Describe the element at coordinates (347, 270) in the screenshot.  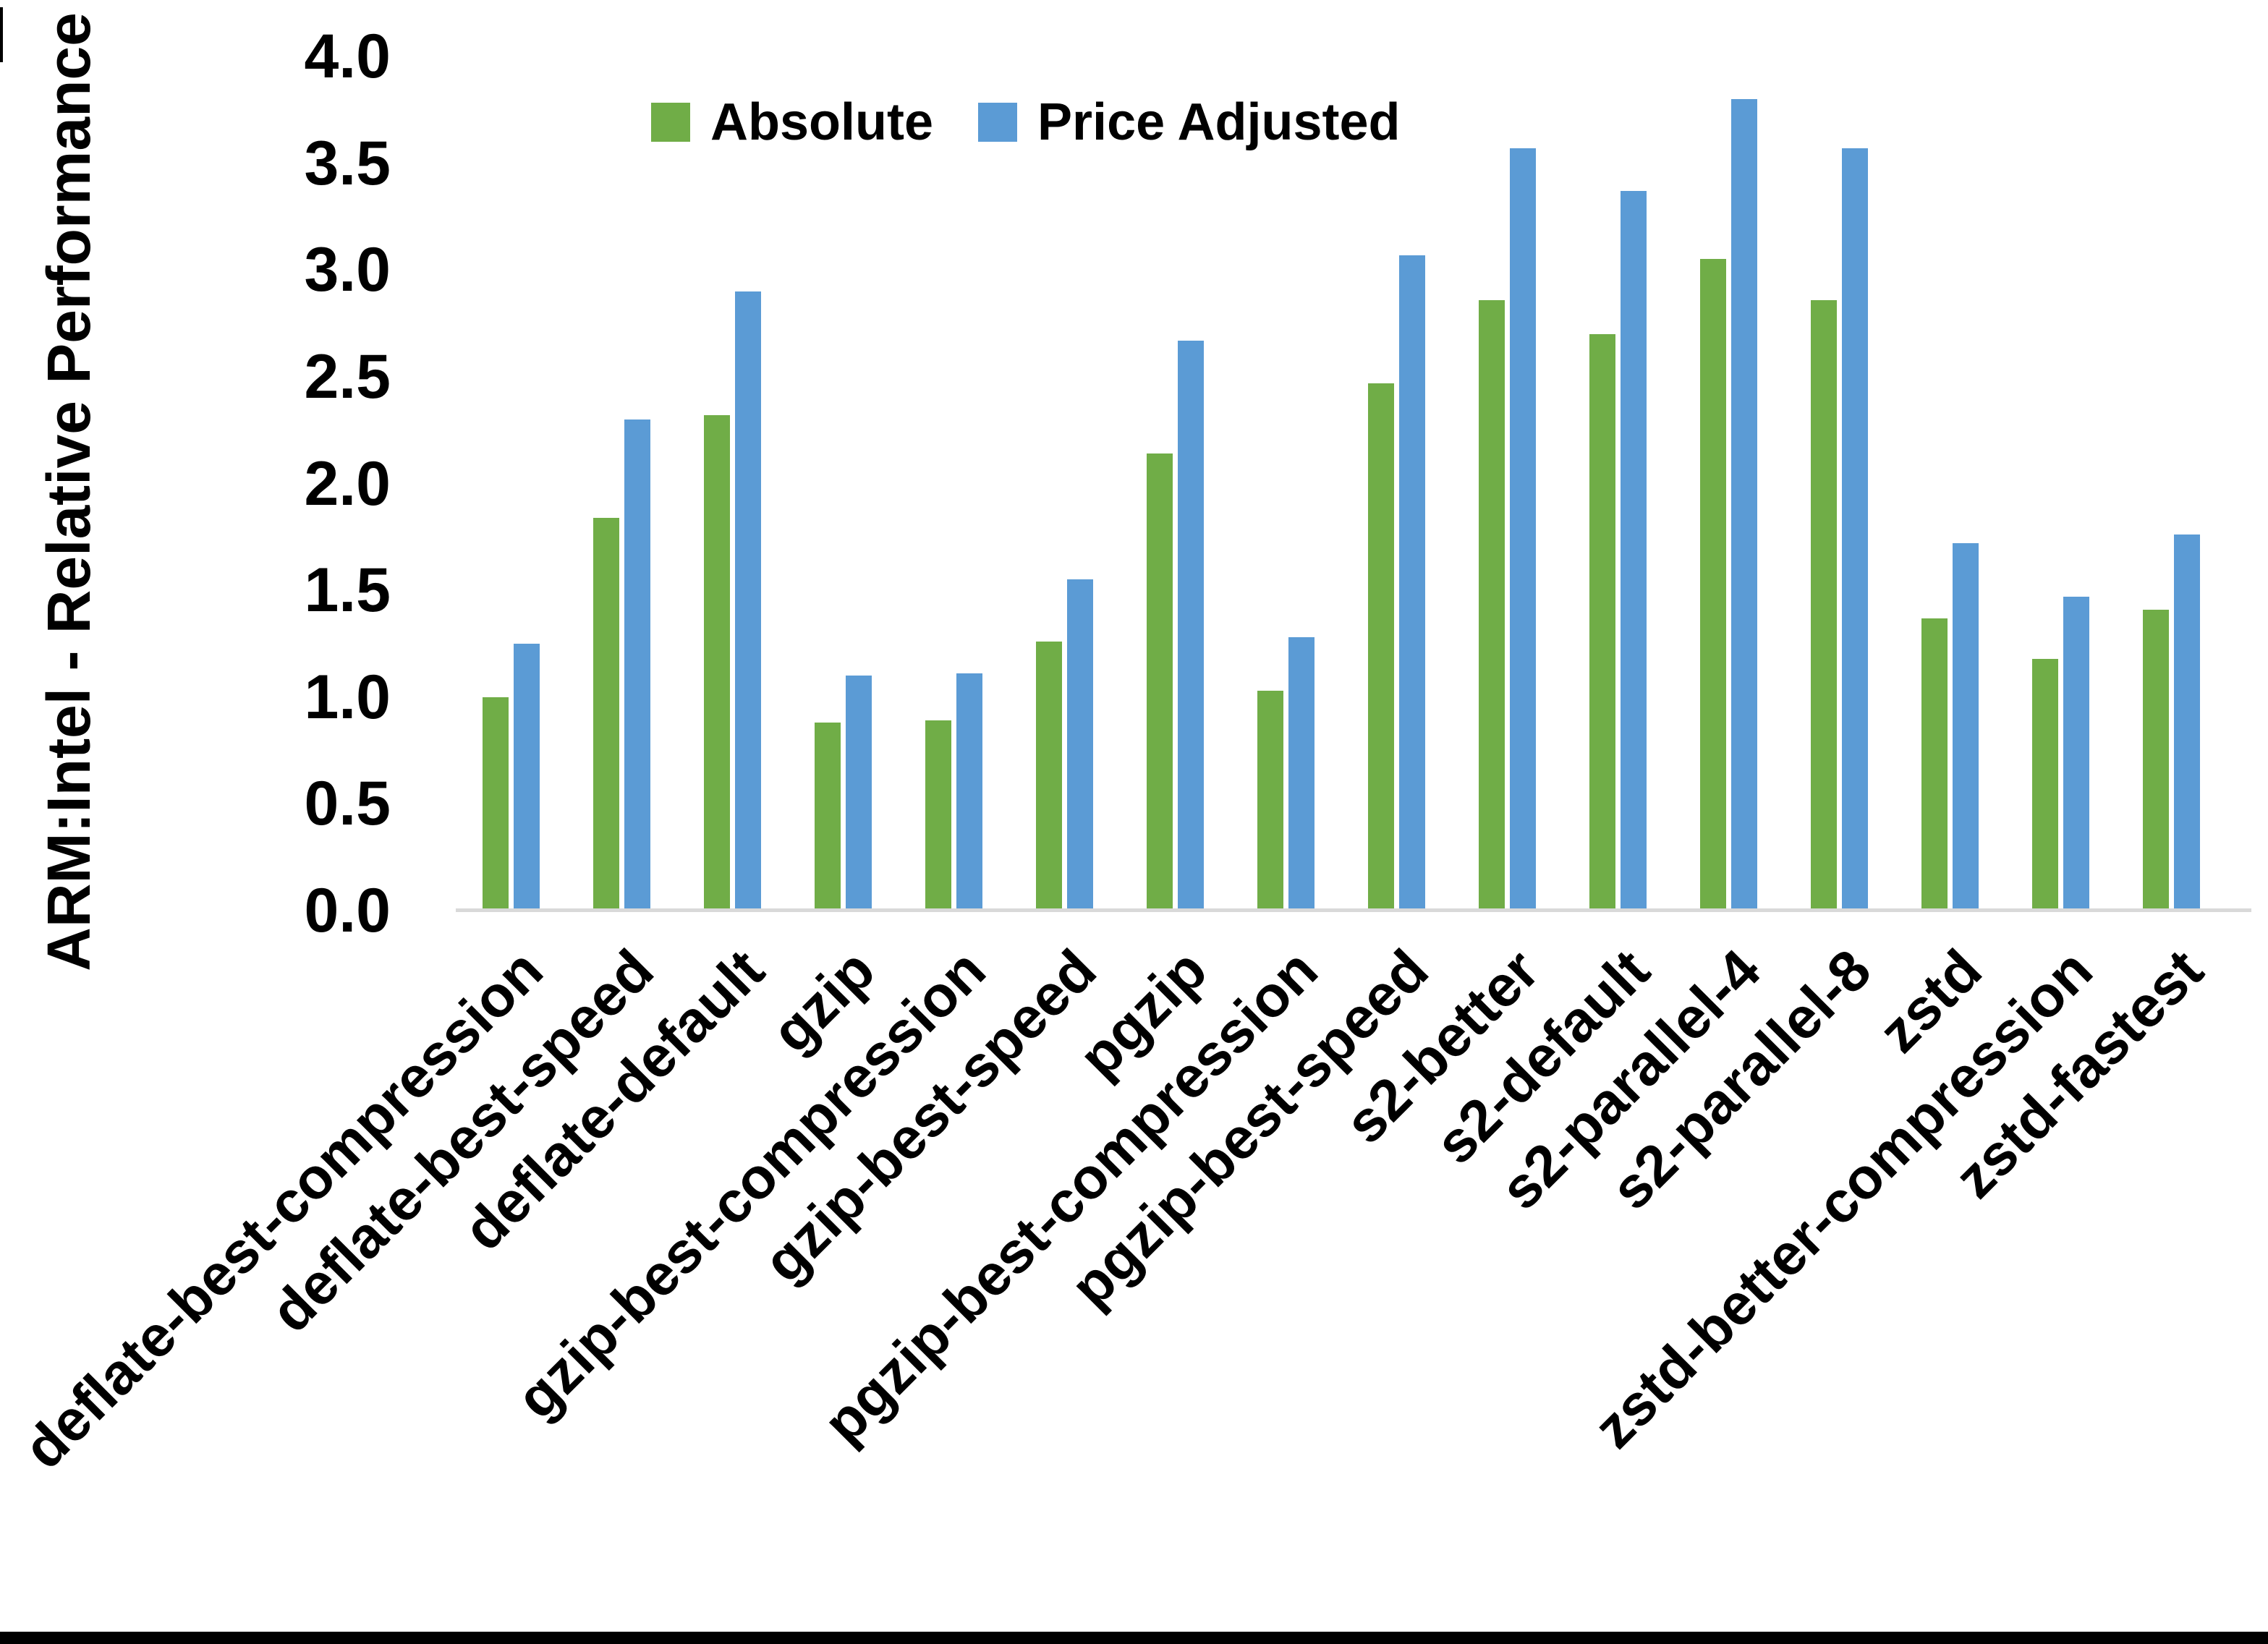
I see `y-tick-label: 3.0` at that location.